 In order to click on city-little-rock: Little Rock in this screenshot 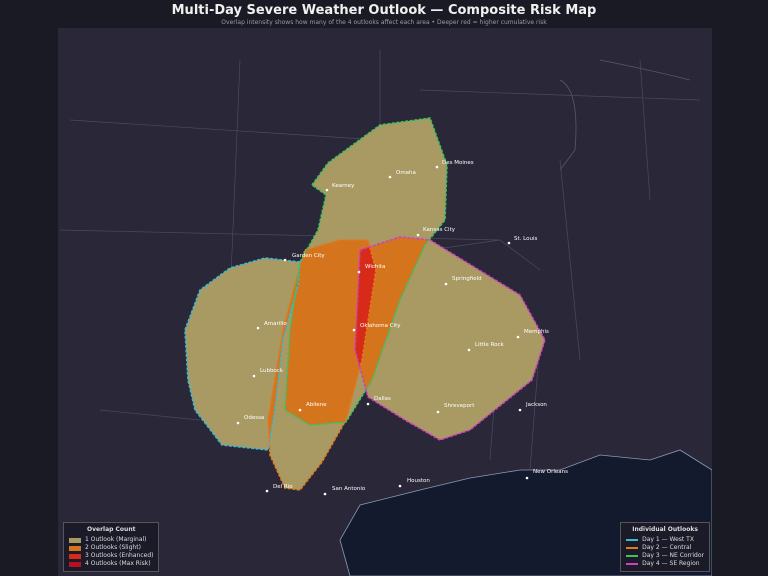, I will do `click(486, 347)`.